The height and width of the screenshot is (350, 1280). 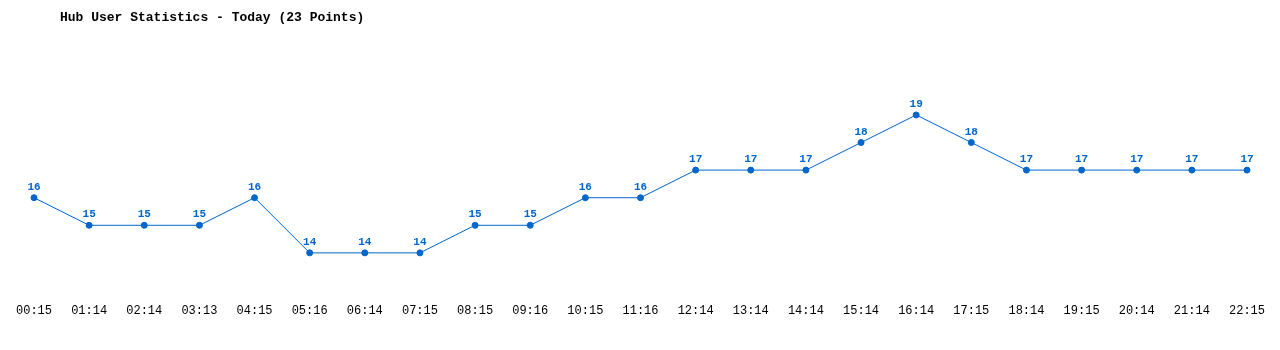 I want to click on x-tick-label: 10:15, so click(x=585, y=310).